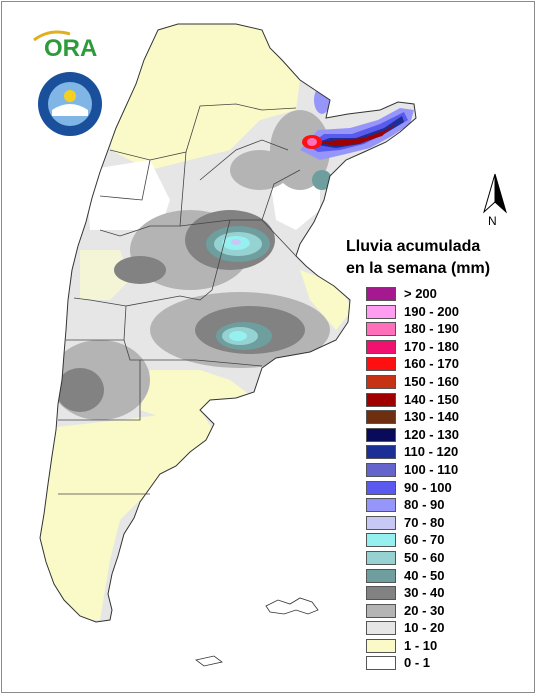  I want to click on legend-label: 50 - 60, so click(424, 557).